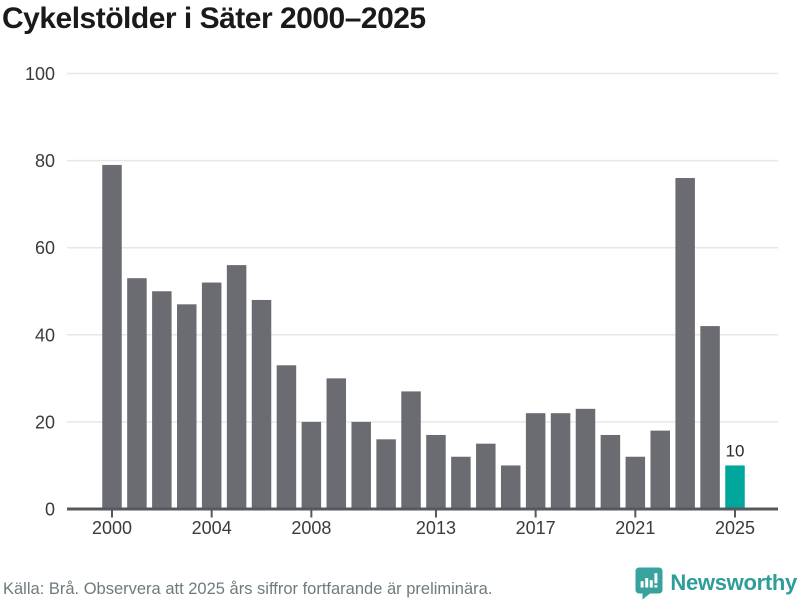  I want to click on brand-name: Newsworthy, so click(733, 582).